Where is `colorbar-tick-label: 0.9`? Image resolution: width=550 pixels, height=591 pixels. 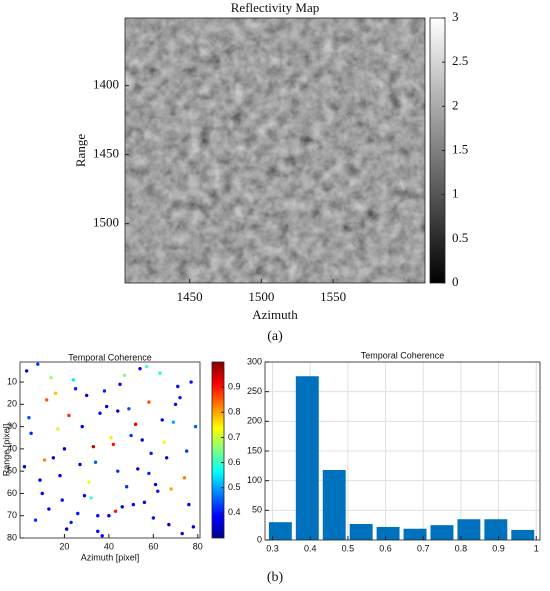
colorbar-tick-label: 0.9 is located at coordinates (234, 387).